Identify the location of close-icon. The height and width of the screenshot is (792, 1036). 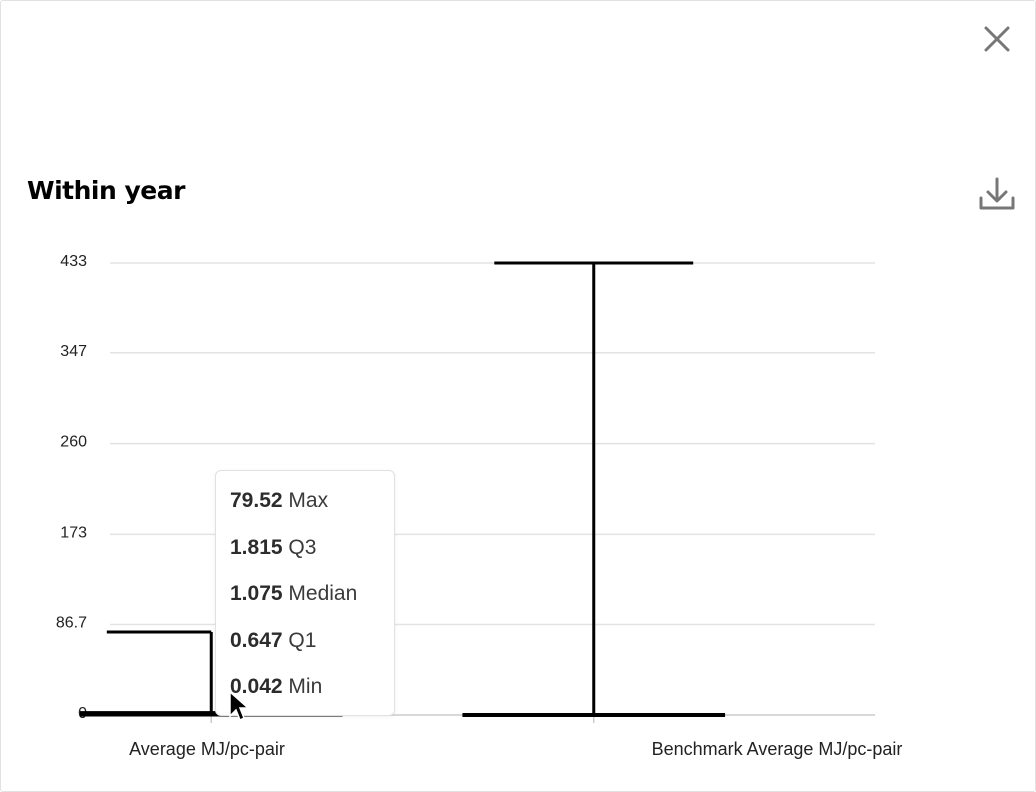
(997, 39).